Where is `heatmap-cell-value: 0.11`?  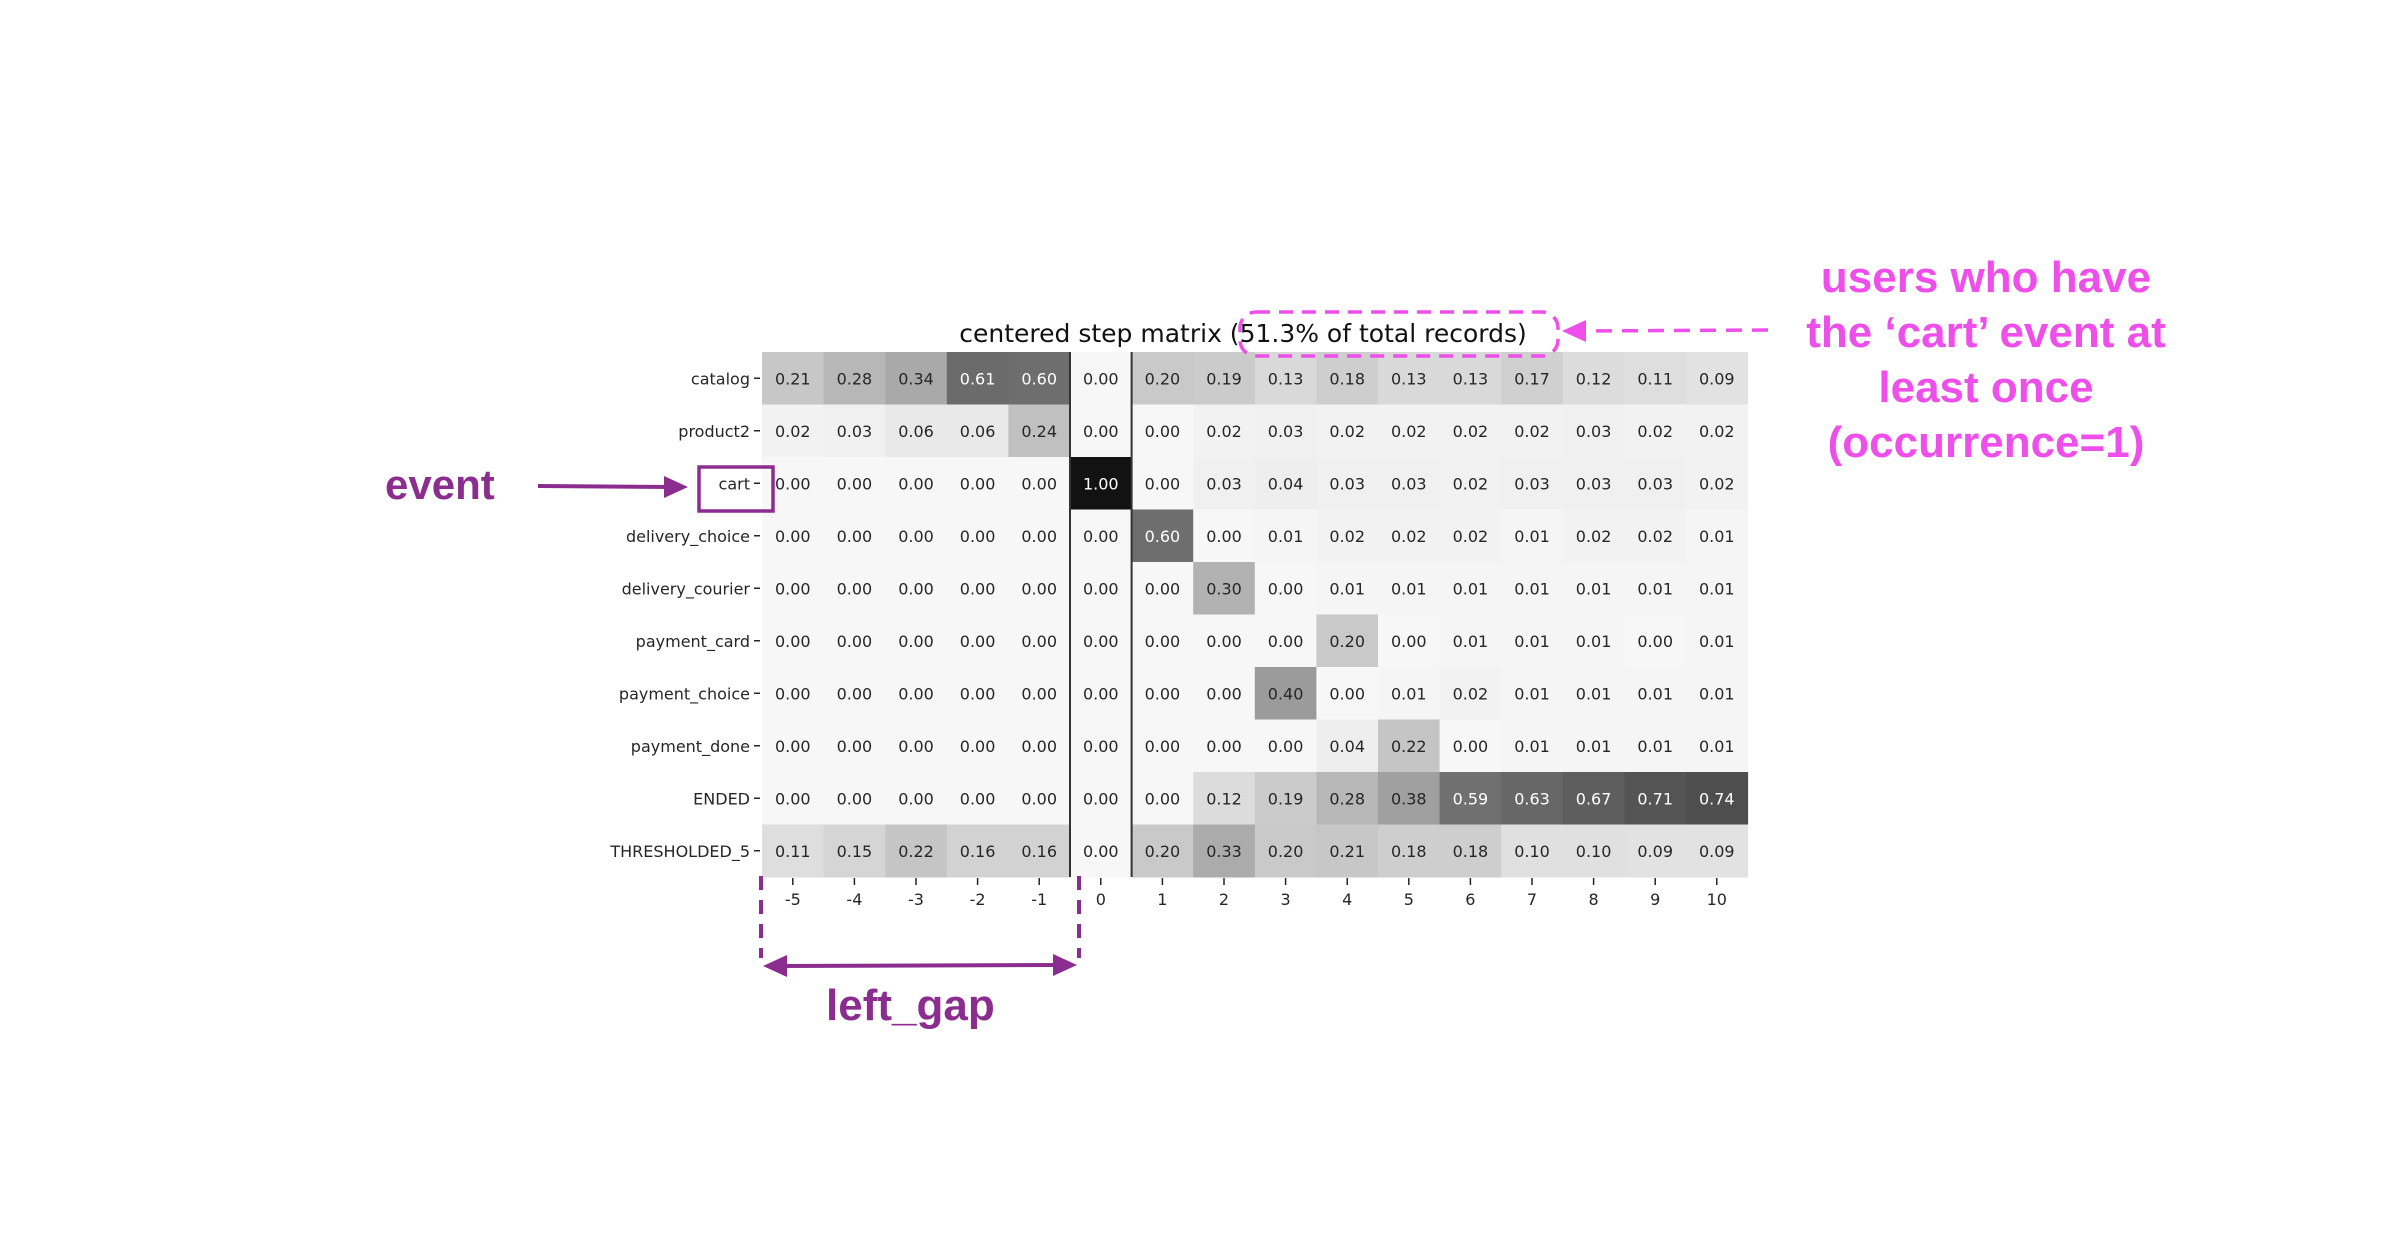
heatmap-cell-value: 0.11 is located at coordinates (793, 851).